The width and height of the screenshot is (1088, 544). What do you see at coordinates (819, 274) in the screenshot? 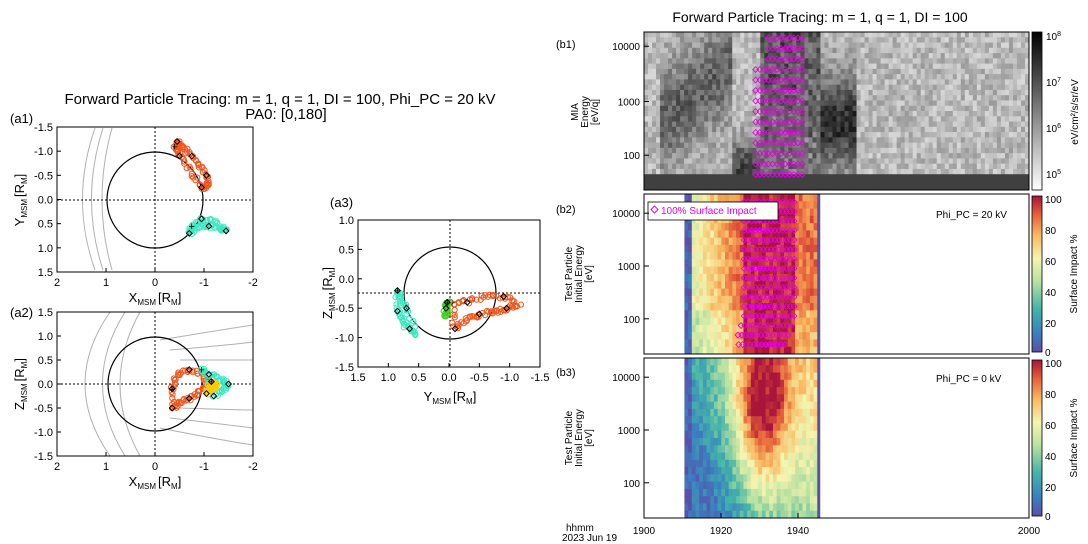
I see `heatmap-edge` at bounding box center [819, 274].